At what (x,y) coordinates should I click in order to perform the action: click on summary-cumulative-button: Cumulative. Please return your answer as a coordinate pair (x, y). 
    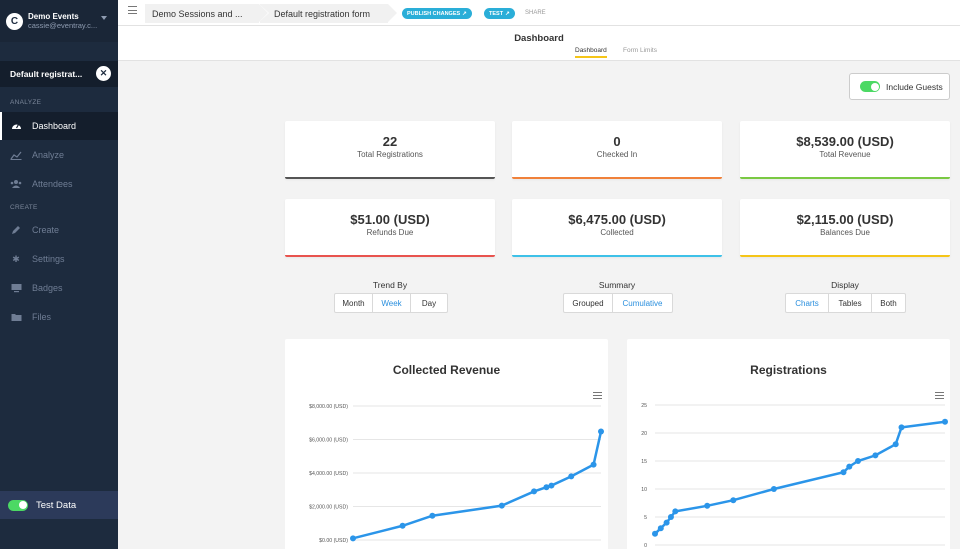
    Looking at the image, I should click on (642, 303).